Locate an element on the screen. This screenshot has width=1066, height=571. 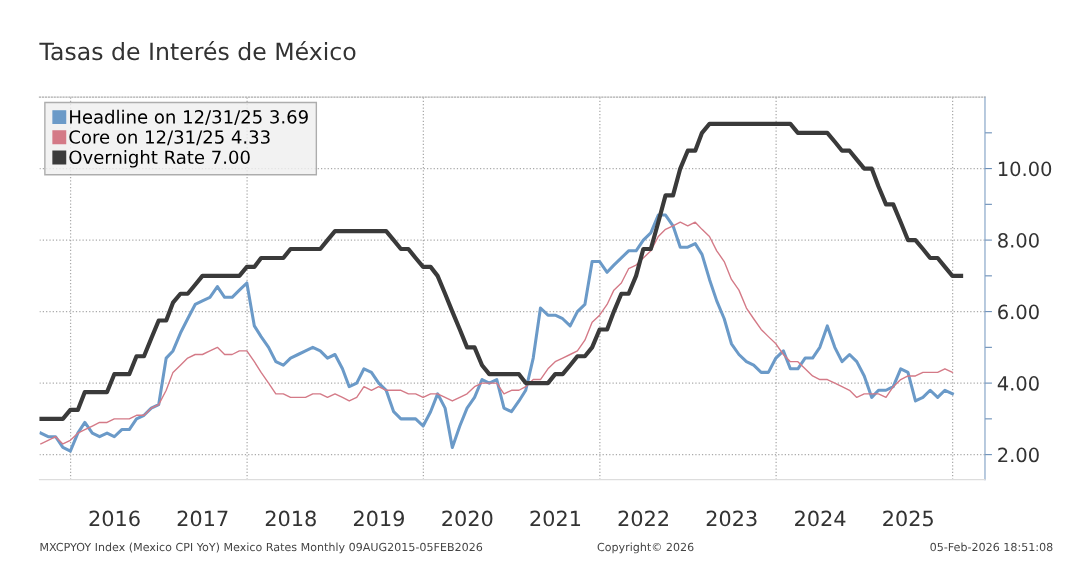
x-tick-label: 2023 is located at coordinates (731, 518).